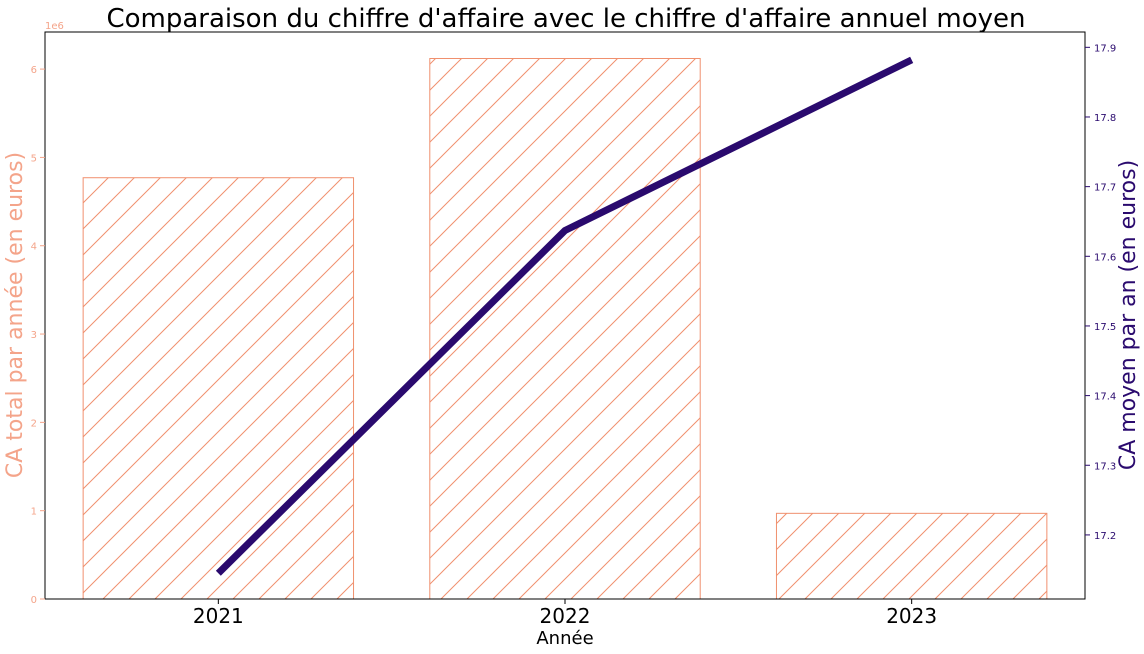 This screenshot has height=654, width=1144. What do you see at coordinates (34, 335) in the screenshot?
I see `left-tick-label: 3` at bounding box center [34, 335].